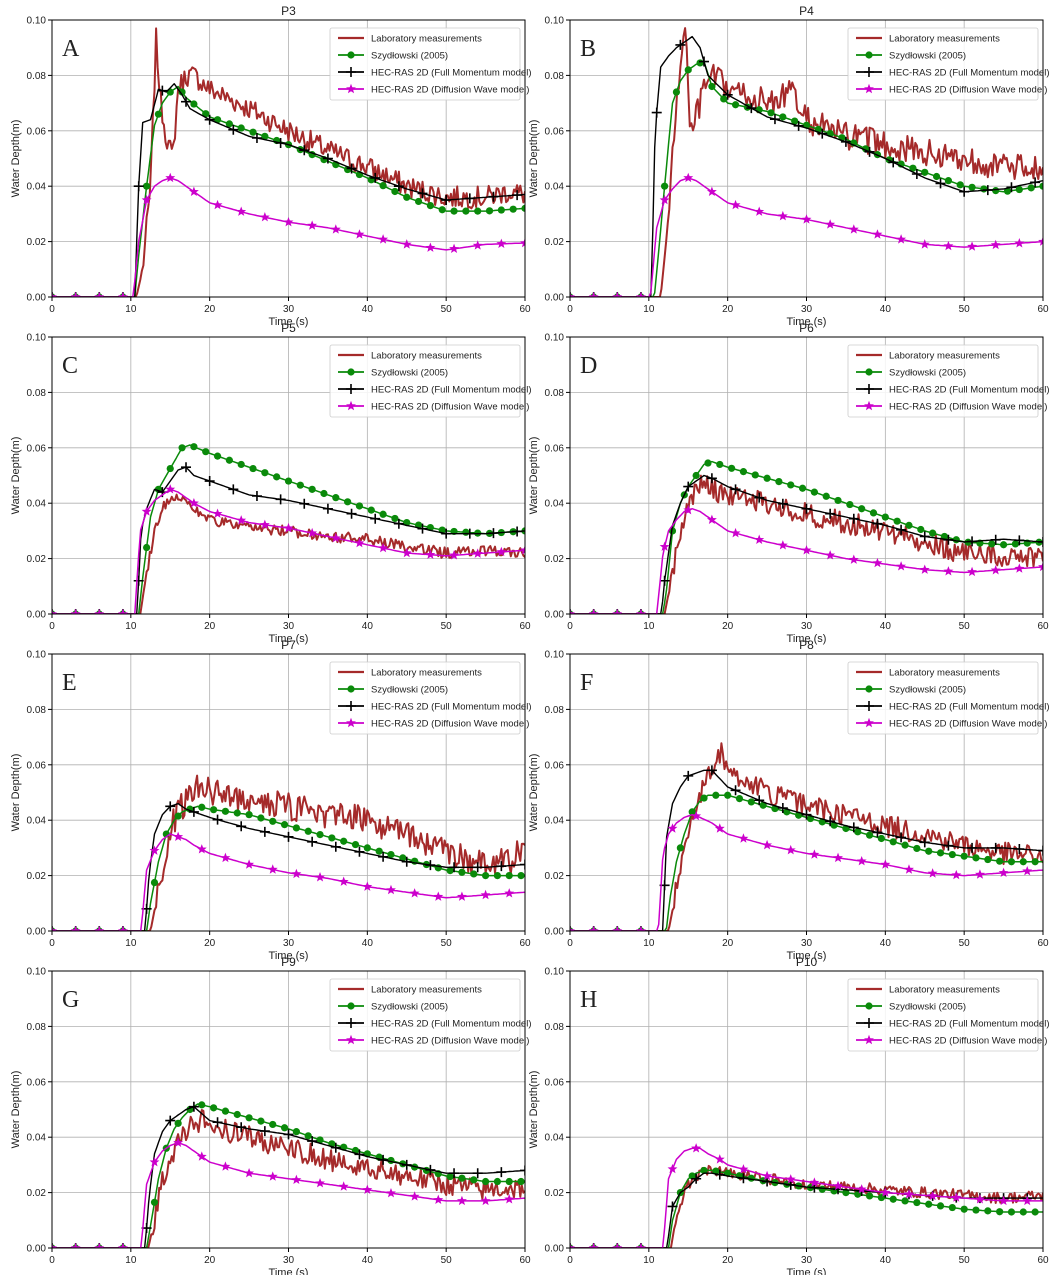  What do you see at coordinates (806, 861) in the screenshot?
I see `series-szyd` at bounding box center [806, 861].